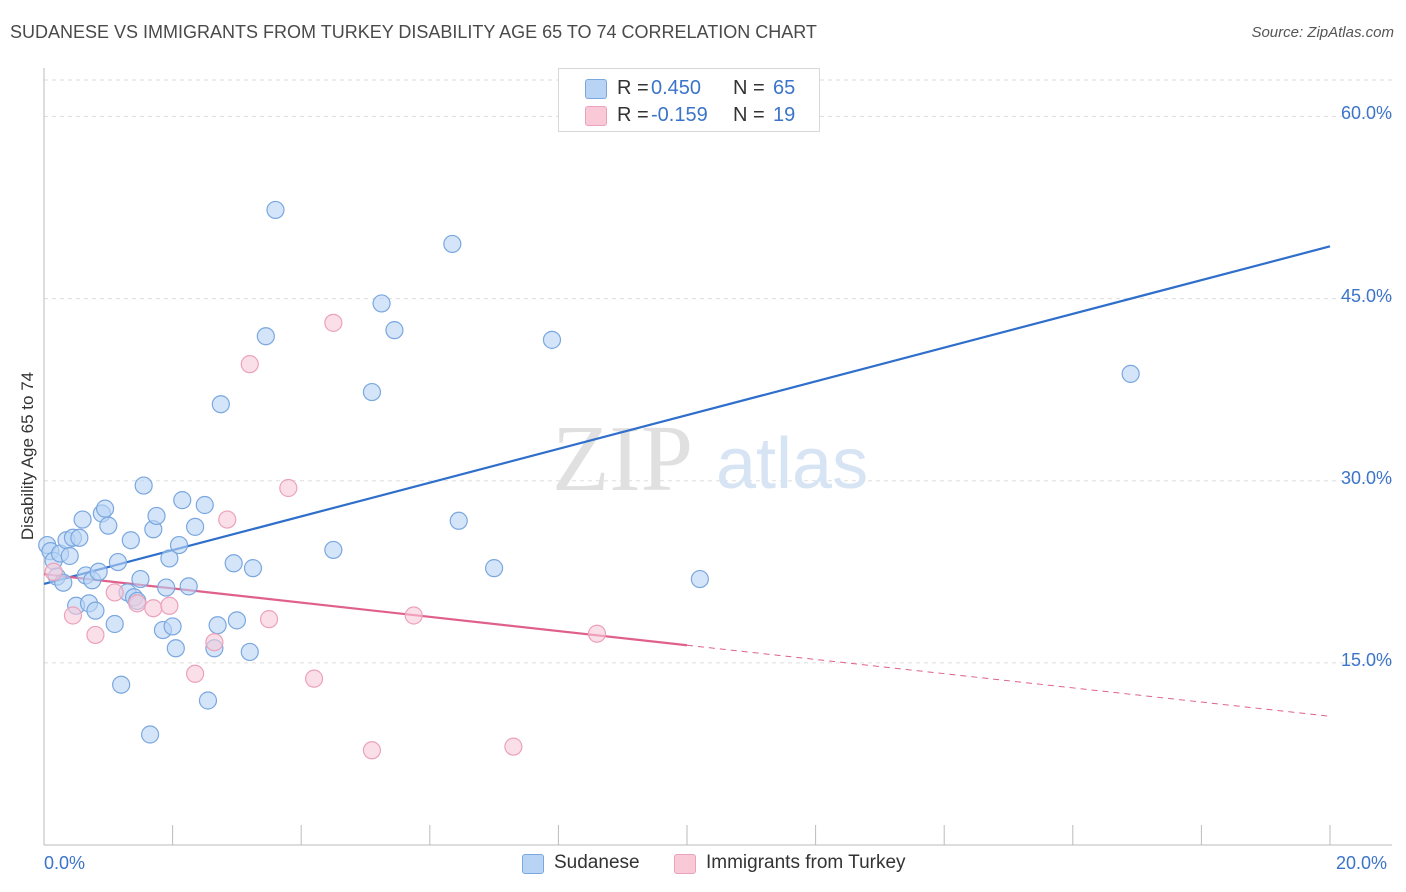  I want to click on y-tick-label: 45.0%, so click(1366, 295).